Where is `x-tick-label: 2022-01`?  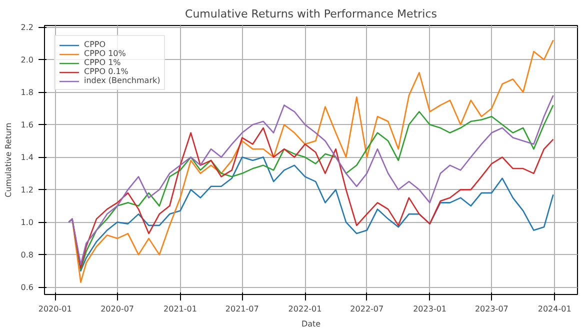 x-tick-label: 2022-01 is located at coordinates (305, 309).